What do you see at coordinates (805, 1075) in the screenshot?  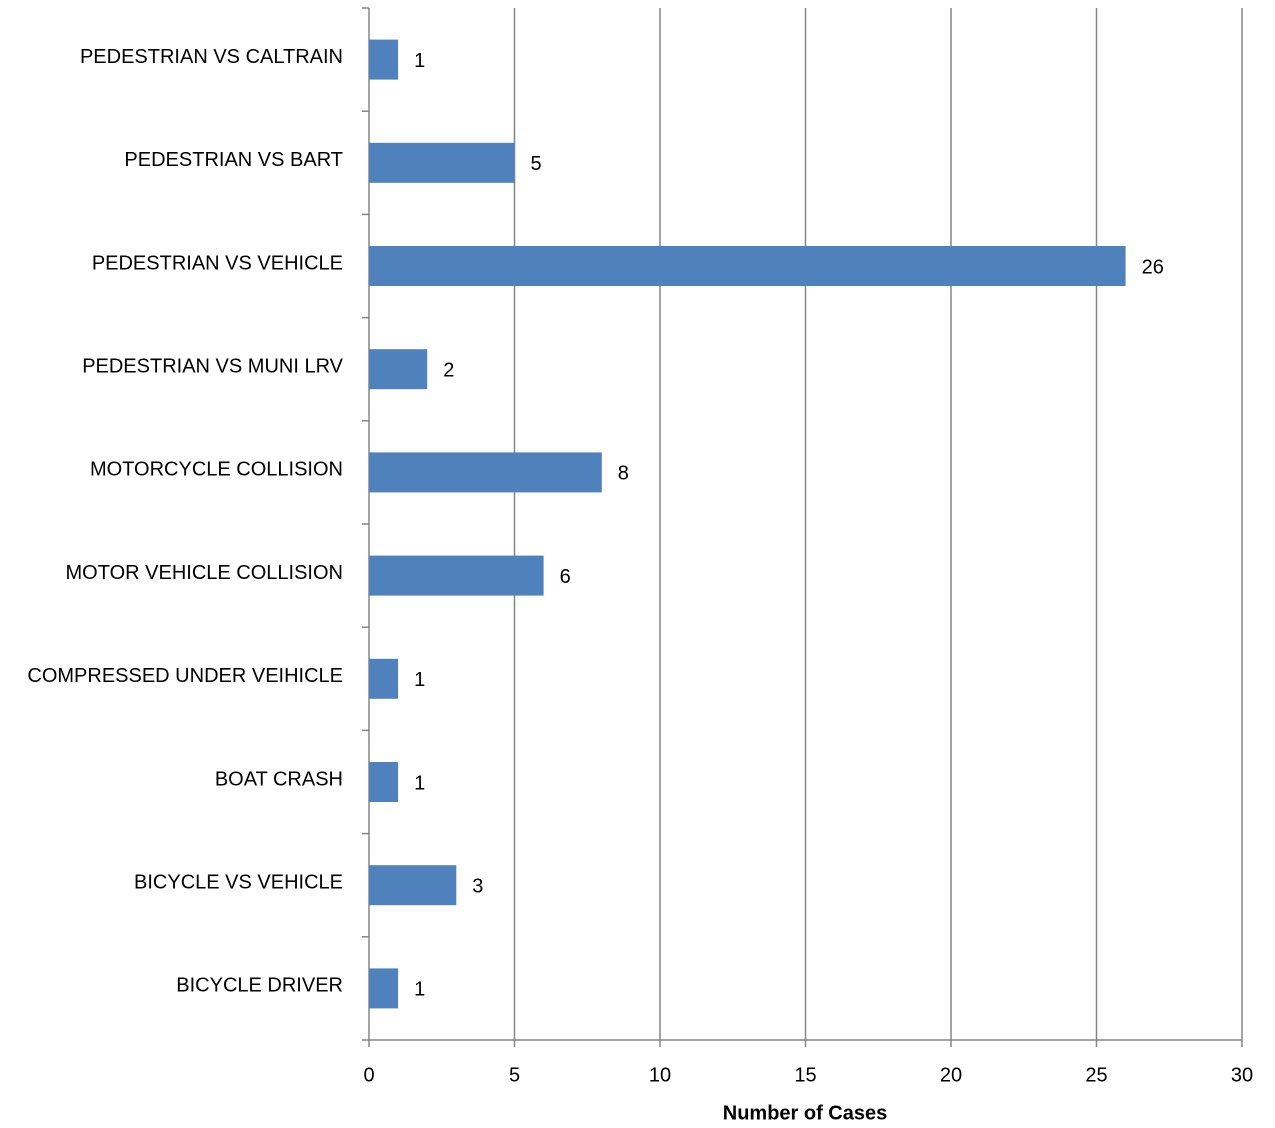 I see `x-tick-label: 15` at bounding box center [805, 1075].